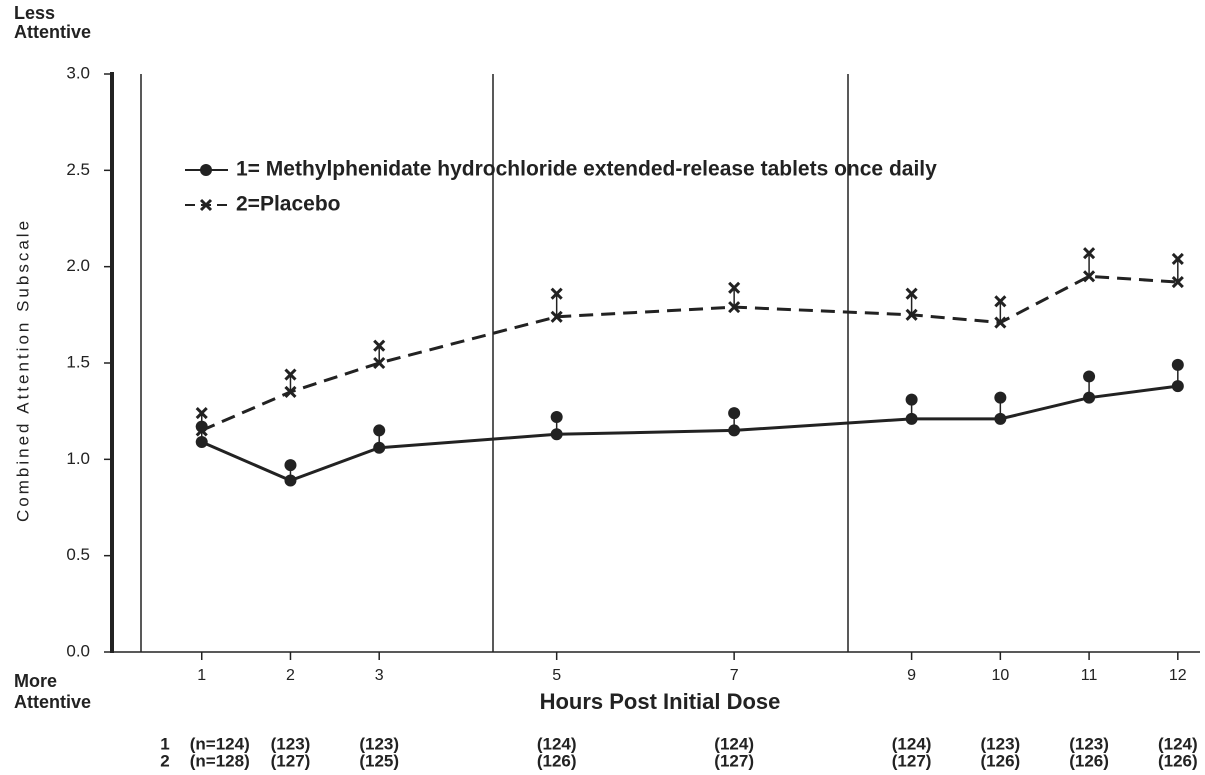 This screenshot has width=1205, height=775. Describe the element at coordinates (78, 554) in the screenshot. I see `y-tick-label: 0.5` at that location.